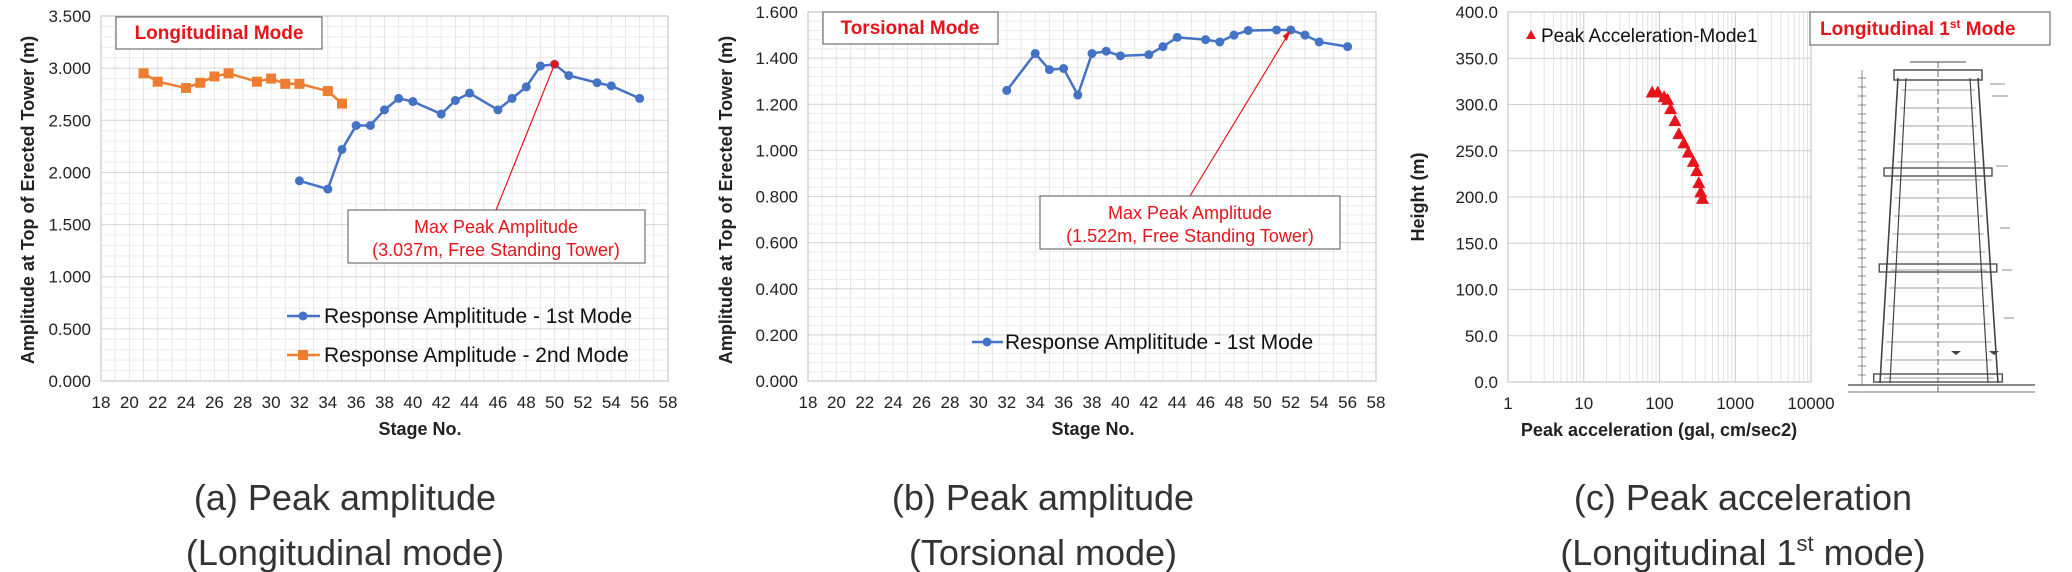  What do you see at coordinates (639, 402) in the screenshot?
I see `x-tick-label: 56` at bounding box center [639, 402].